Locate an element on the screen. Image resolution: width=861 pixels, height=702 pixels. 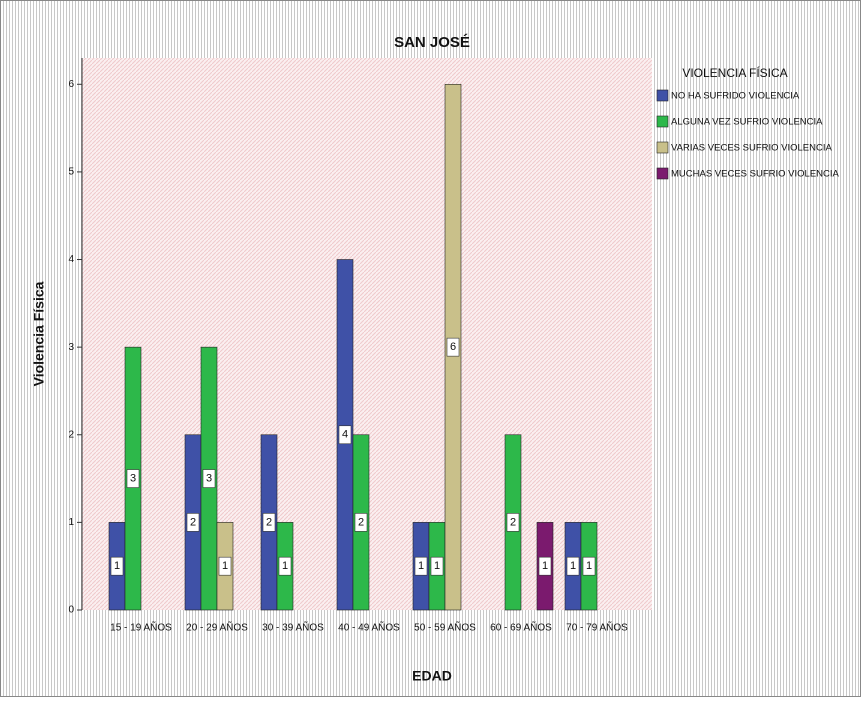
chart-title: SAN JOSÉ is located at coordinates (432, 42).